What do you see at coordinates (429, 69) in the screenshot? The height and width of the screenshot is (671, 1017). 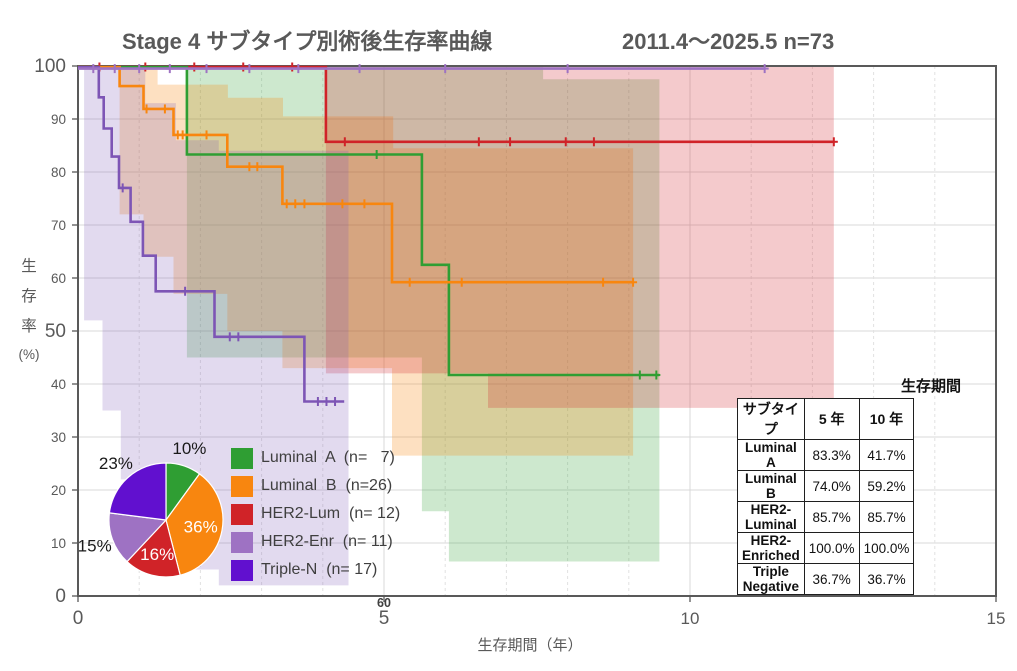 I see `censor-marks-her2-enr` at bounding box center [429, 69].